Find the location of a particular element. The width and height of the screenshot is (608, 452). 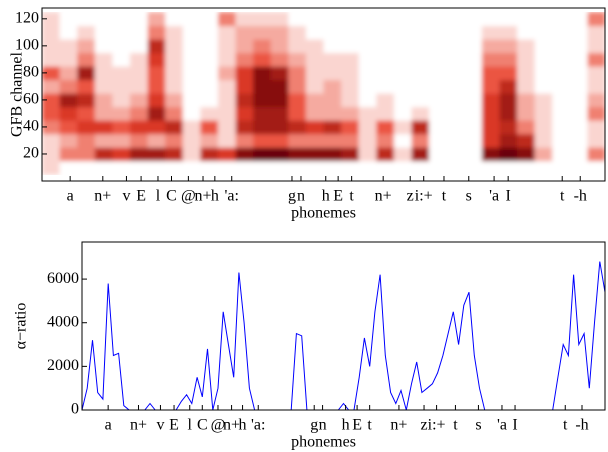

x-tick-label: E is located at coordinates (141, 196).